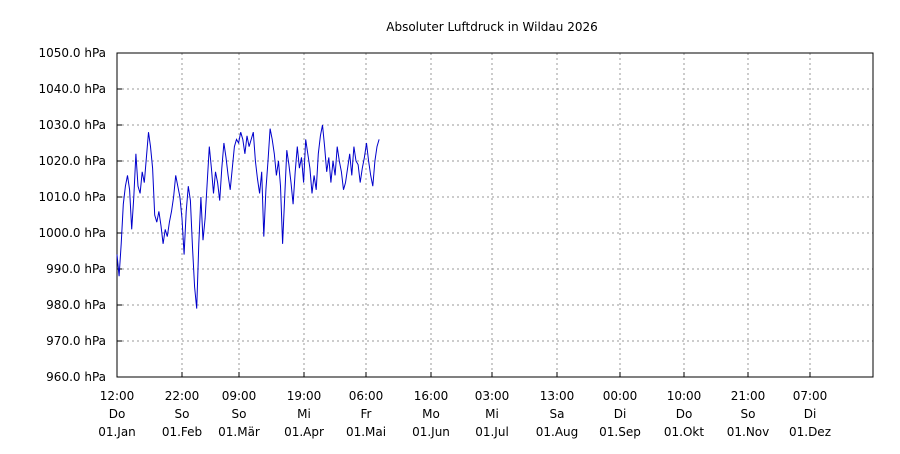 This screenshot has width=900, height=454. Describe the element at coordinates (492, 432) in the screenshot. I see `x-tick-date-label: 01.Jul` at that location.